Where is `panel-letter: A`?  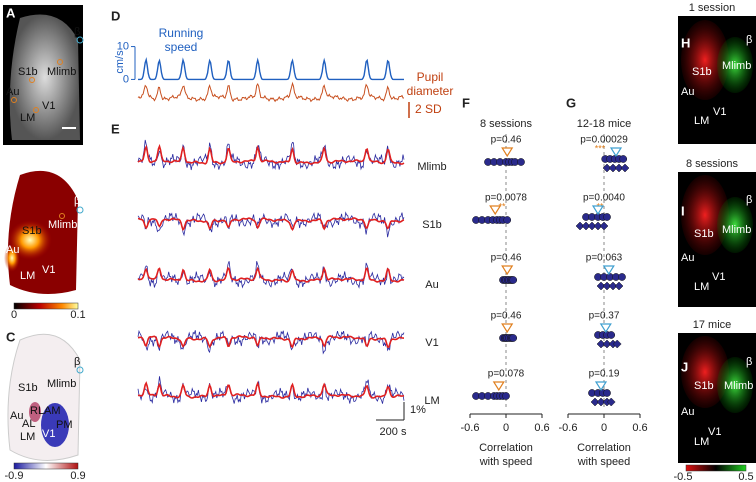
panel-letter: A is located at coordinates (11, 12).